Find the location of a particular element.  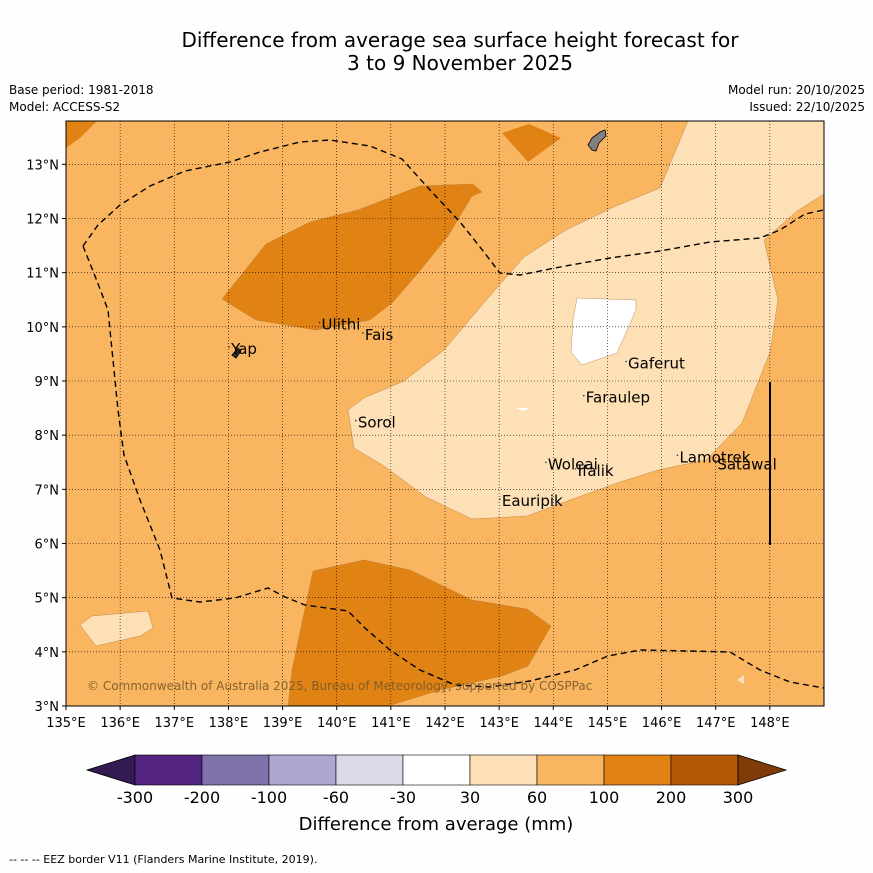

land-yap is located at coordinates (236, 353).